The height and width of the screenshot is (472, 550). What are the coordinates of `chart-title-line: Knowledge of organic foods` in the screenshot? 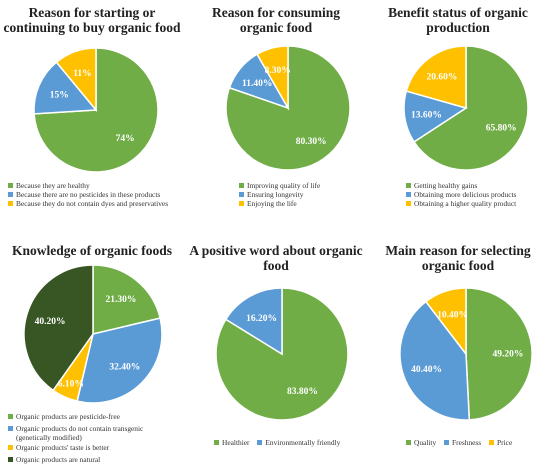 It's located at (92, 250).